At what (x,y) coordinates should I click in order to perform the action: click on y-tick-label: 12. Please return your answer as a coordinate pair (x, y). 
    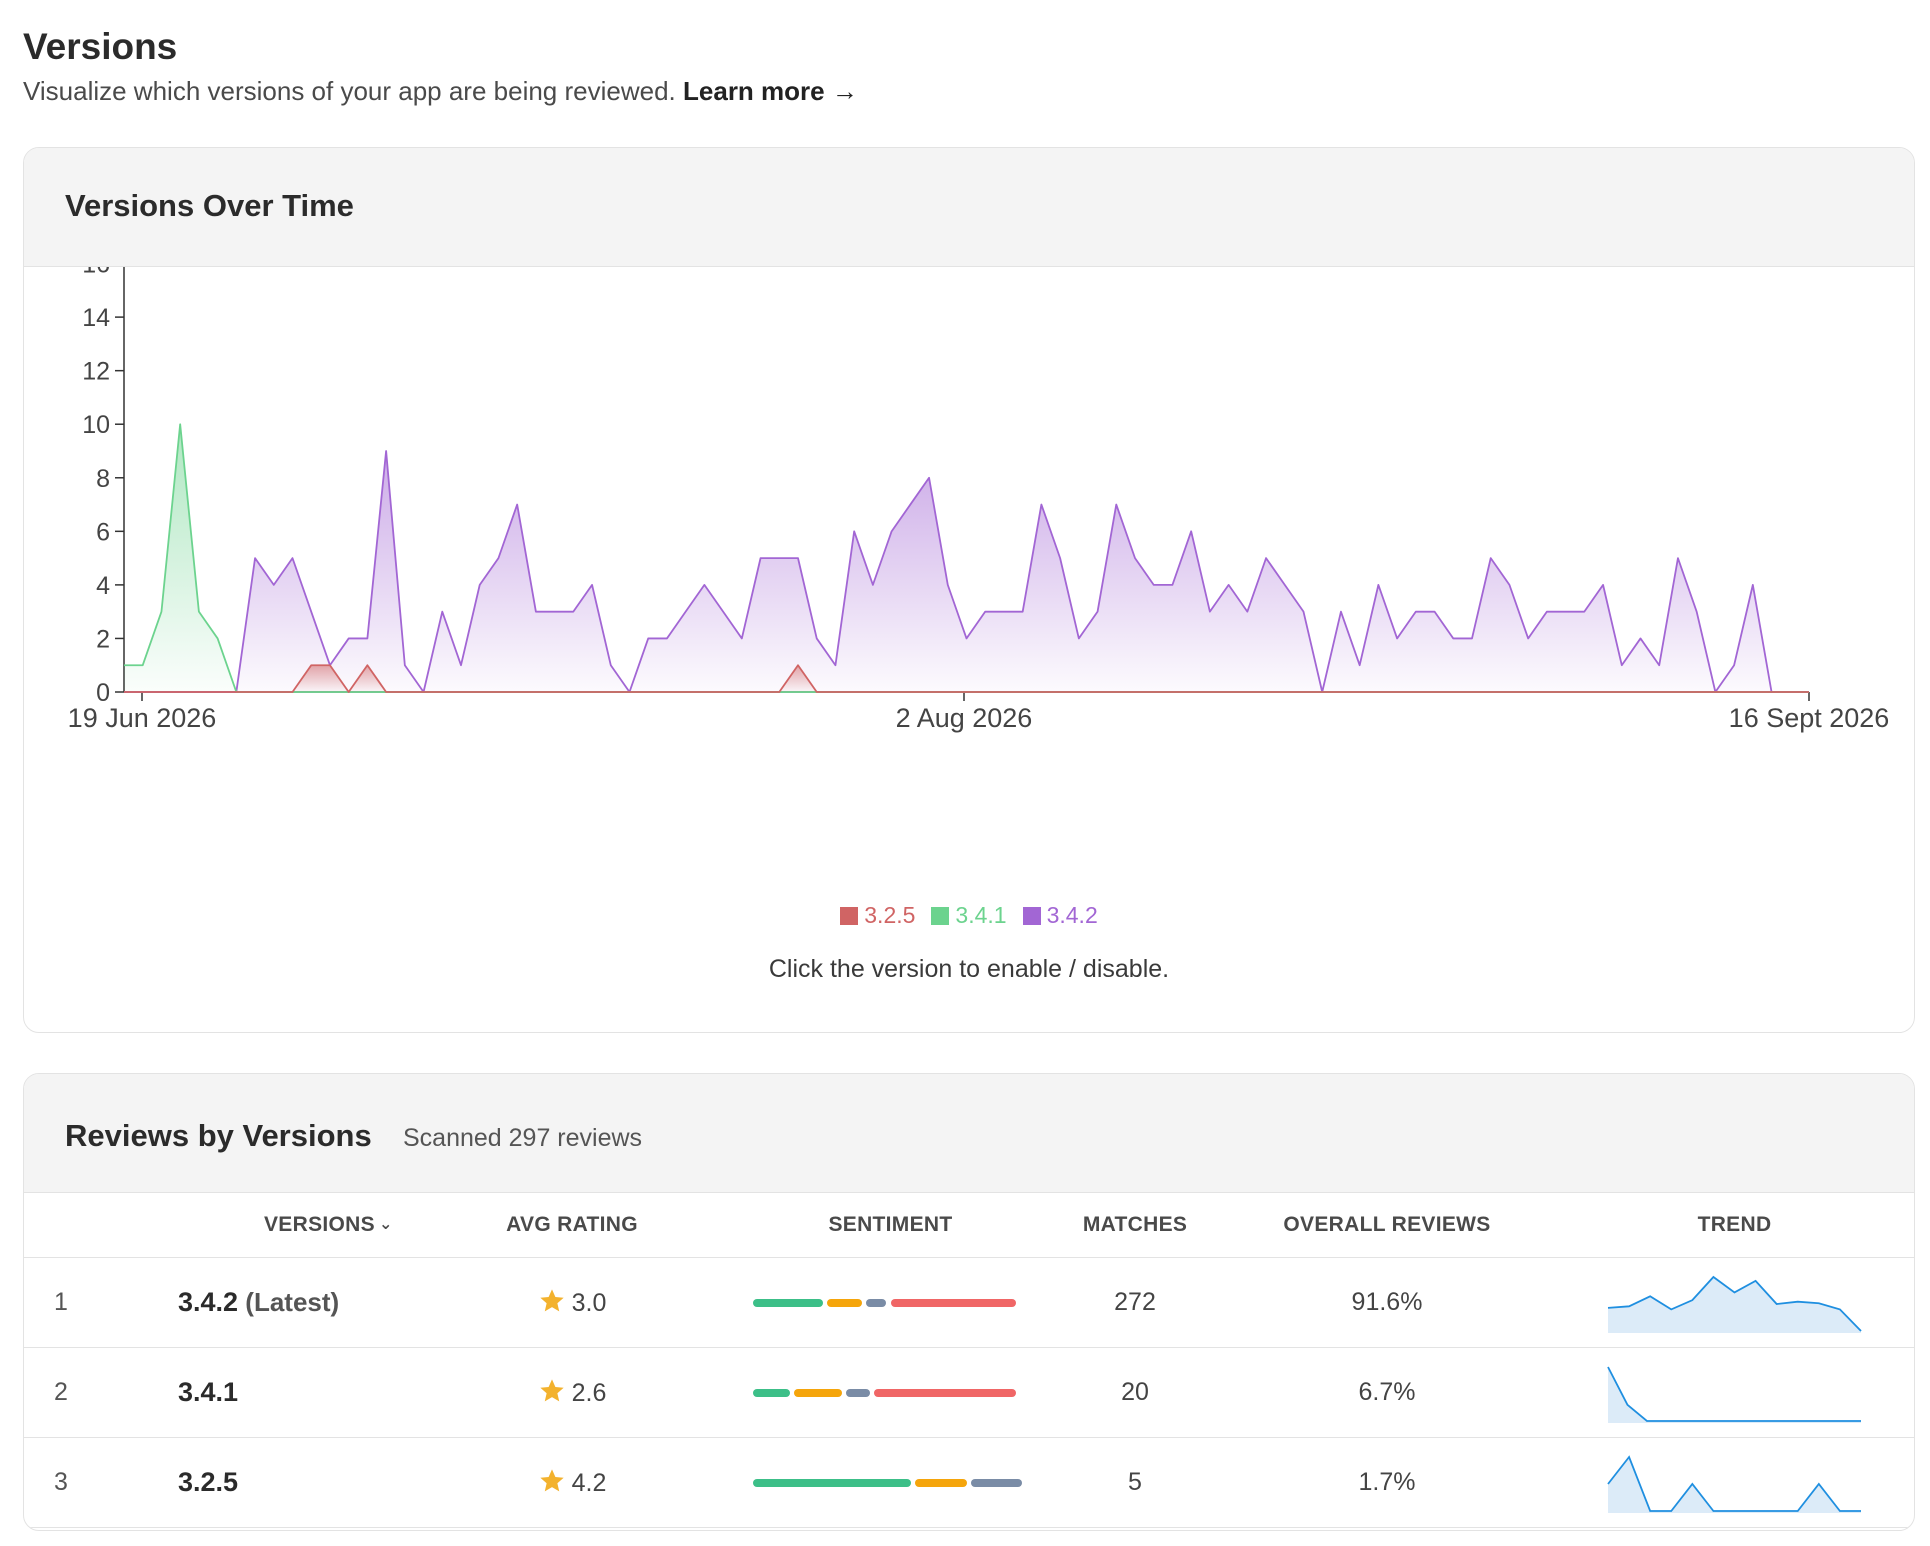
    Looking at the image, I should click on (96, 372).